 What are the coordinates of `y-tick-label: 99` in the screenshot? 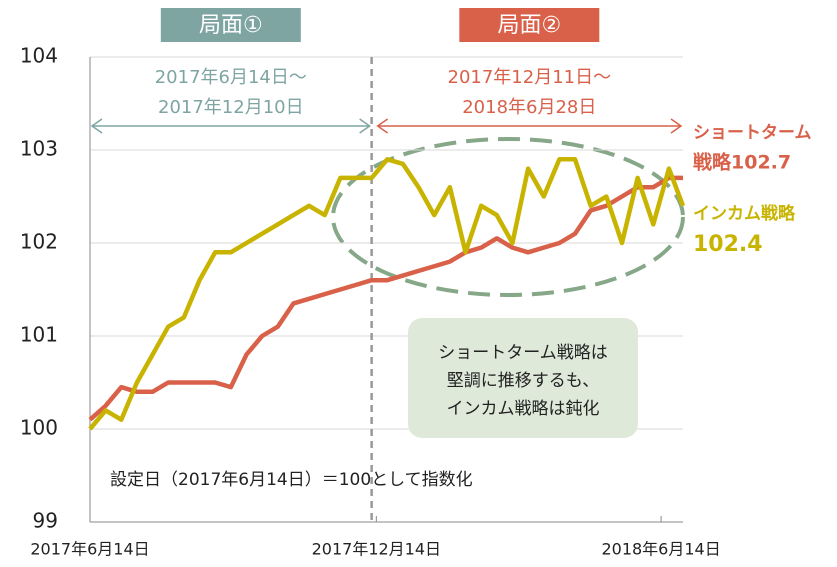 It's located at (45, 521).